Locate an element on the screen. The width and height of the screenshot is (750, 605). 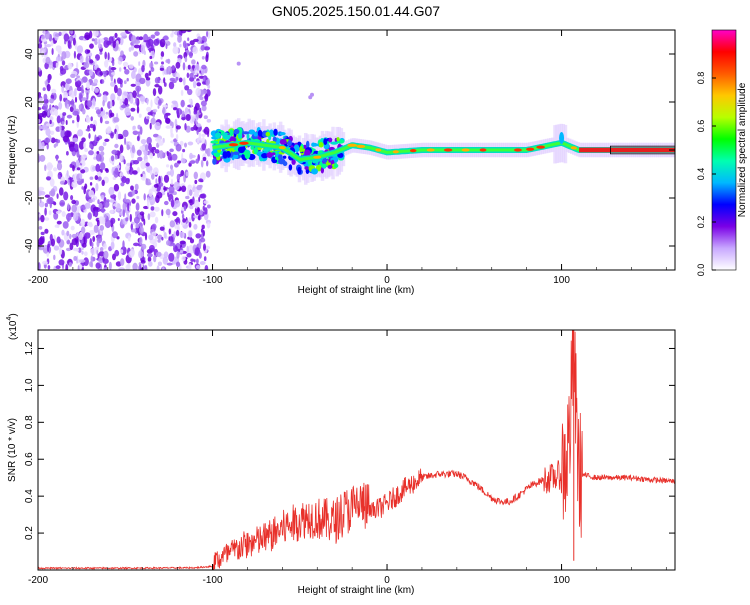
spectrogram-y-tick-label: 20 is located at coordinates (29, 102).